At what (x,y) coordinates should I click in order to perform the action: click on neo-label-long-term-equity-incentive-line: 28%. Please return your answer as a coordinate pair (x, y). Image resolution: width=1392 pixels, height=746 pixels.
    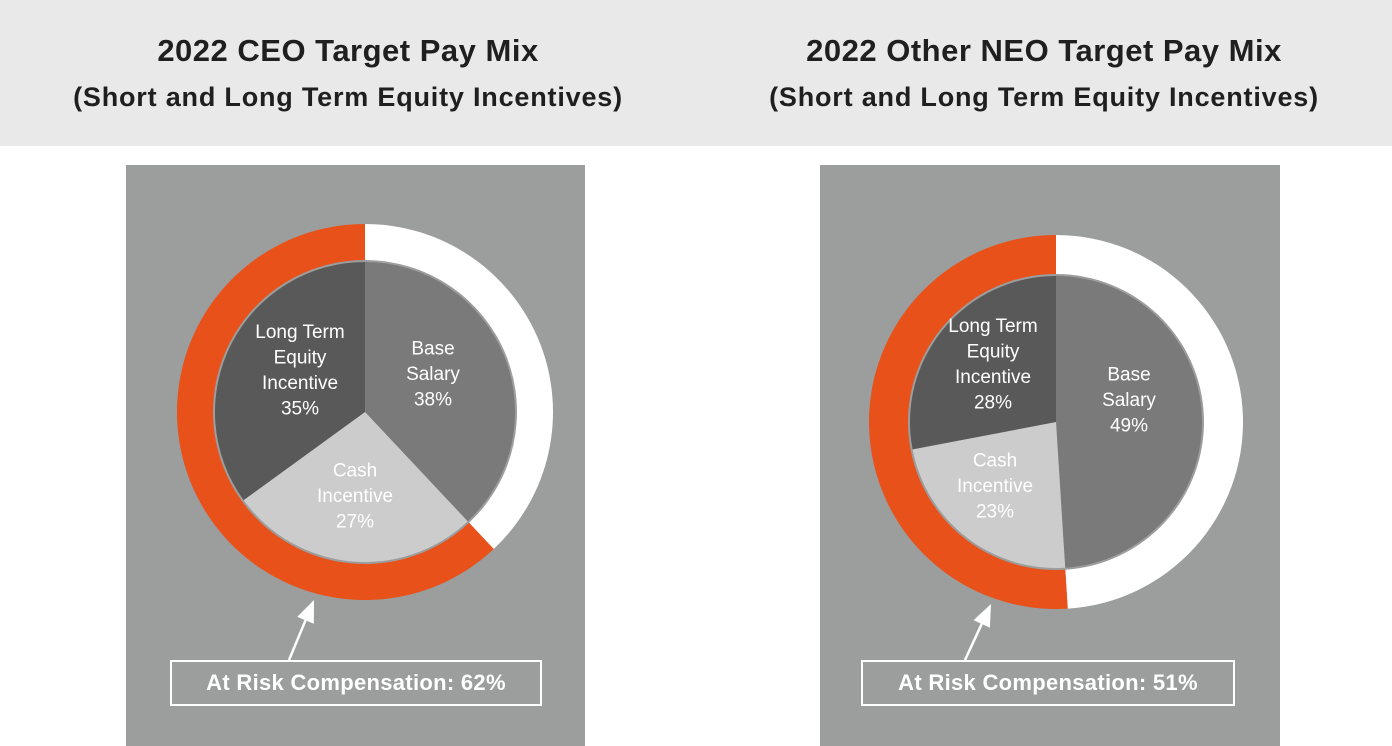
    Looking at the image, I should click on (993, 402).